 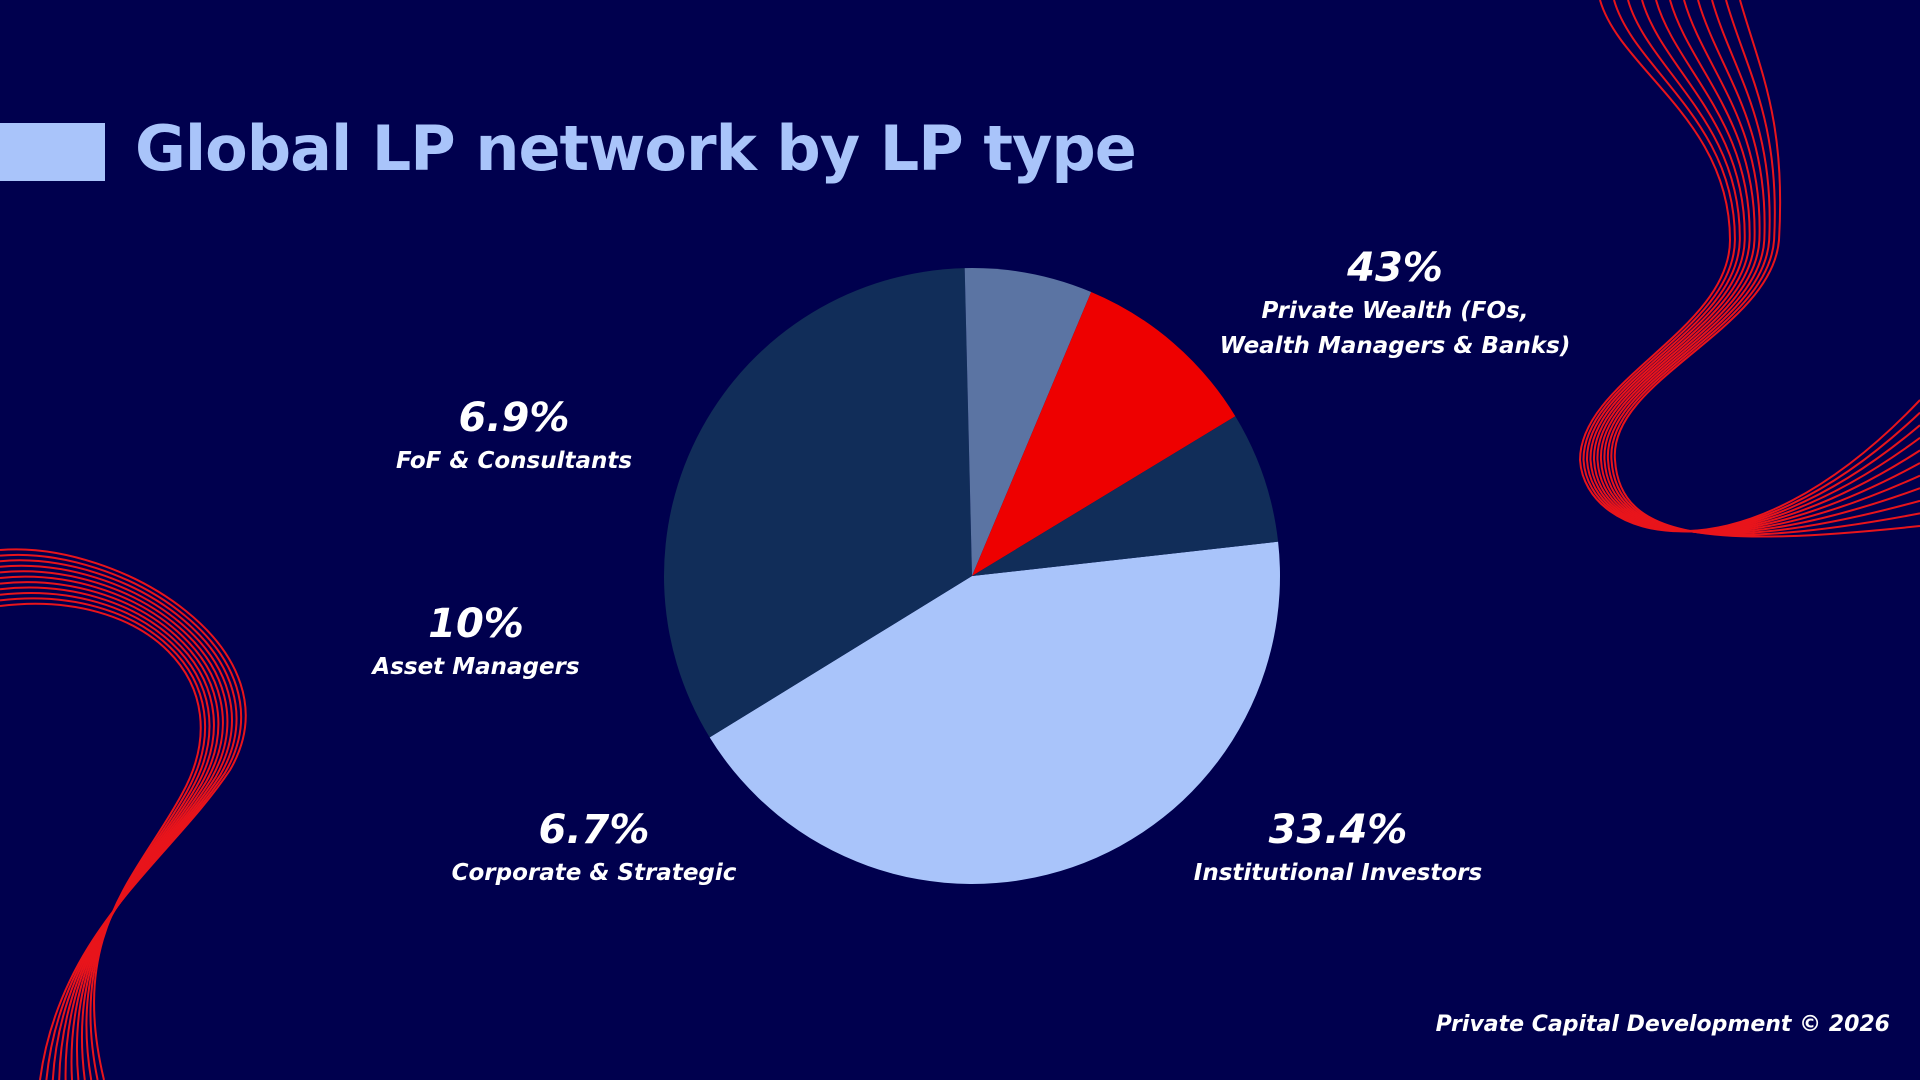 What do you see at coordinates (636, 148) in the screenshot?
I see `page-title: Global LP network by LP type` at bounding box center [636, 148].